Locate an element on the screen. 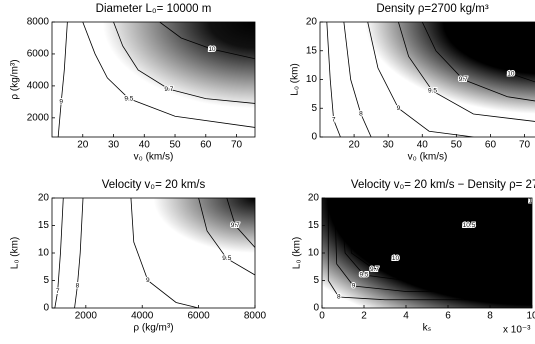 This screenshot has width=535, height=344. y-tick-label: 8000 is located at coordinates (38, 22).